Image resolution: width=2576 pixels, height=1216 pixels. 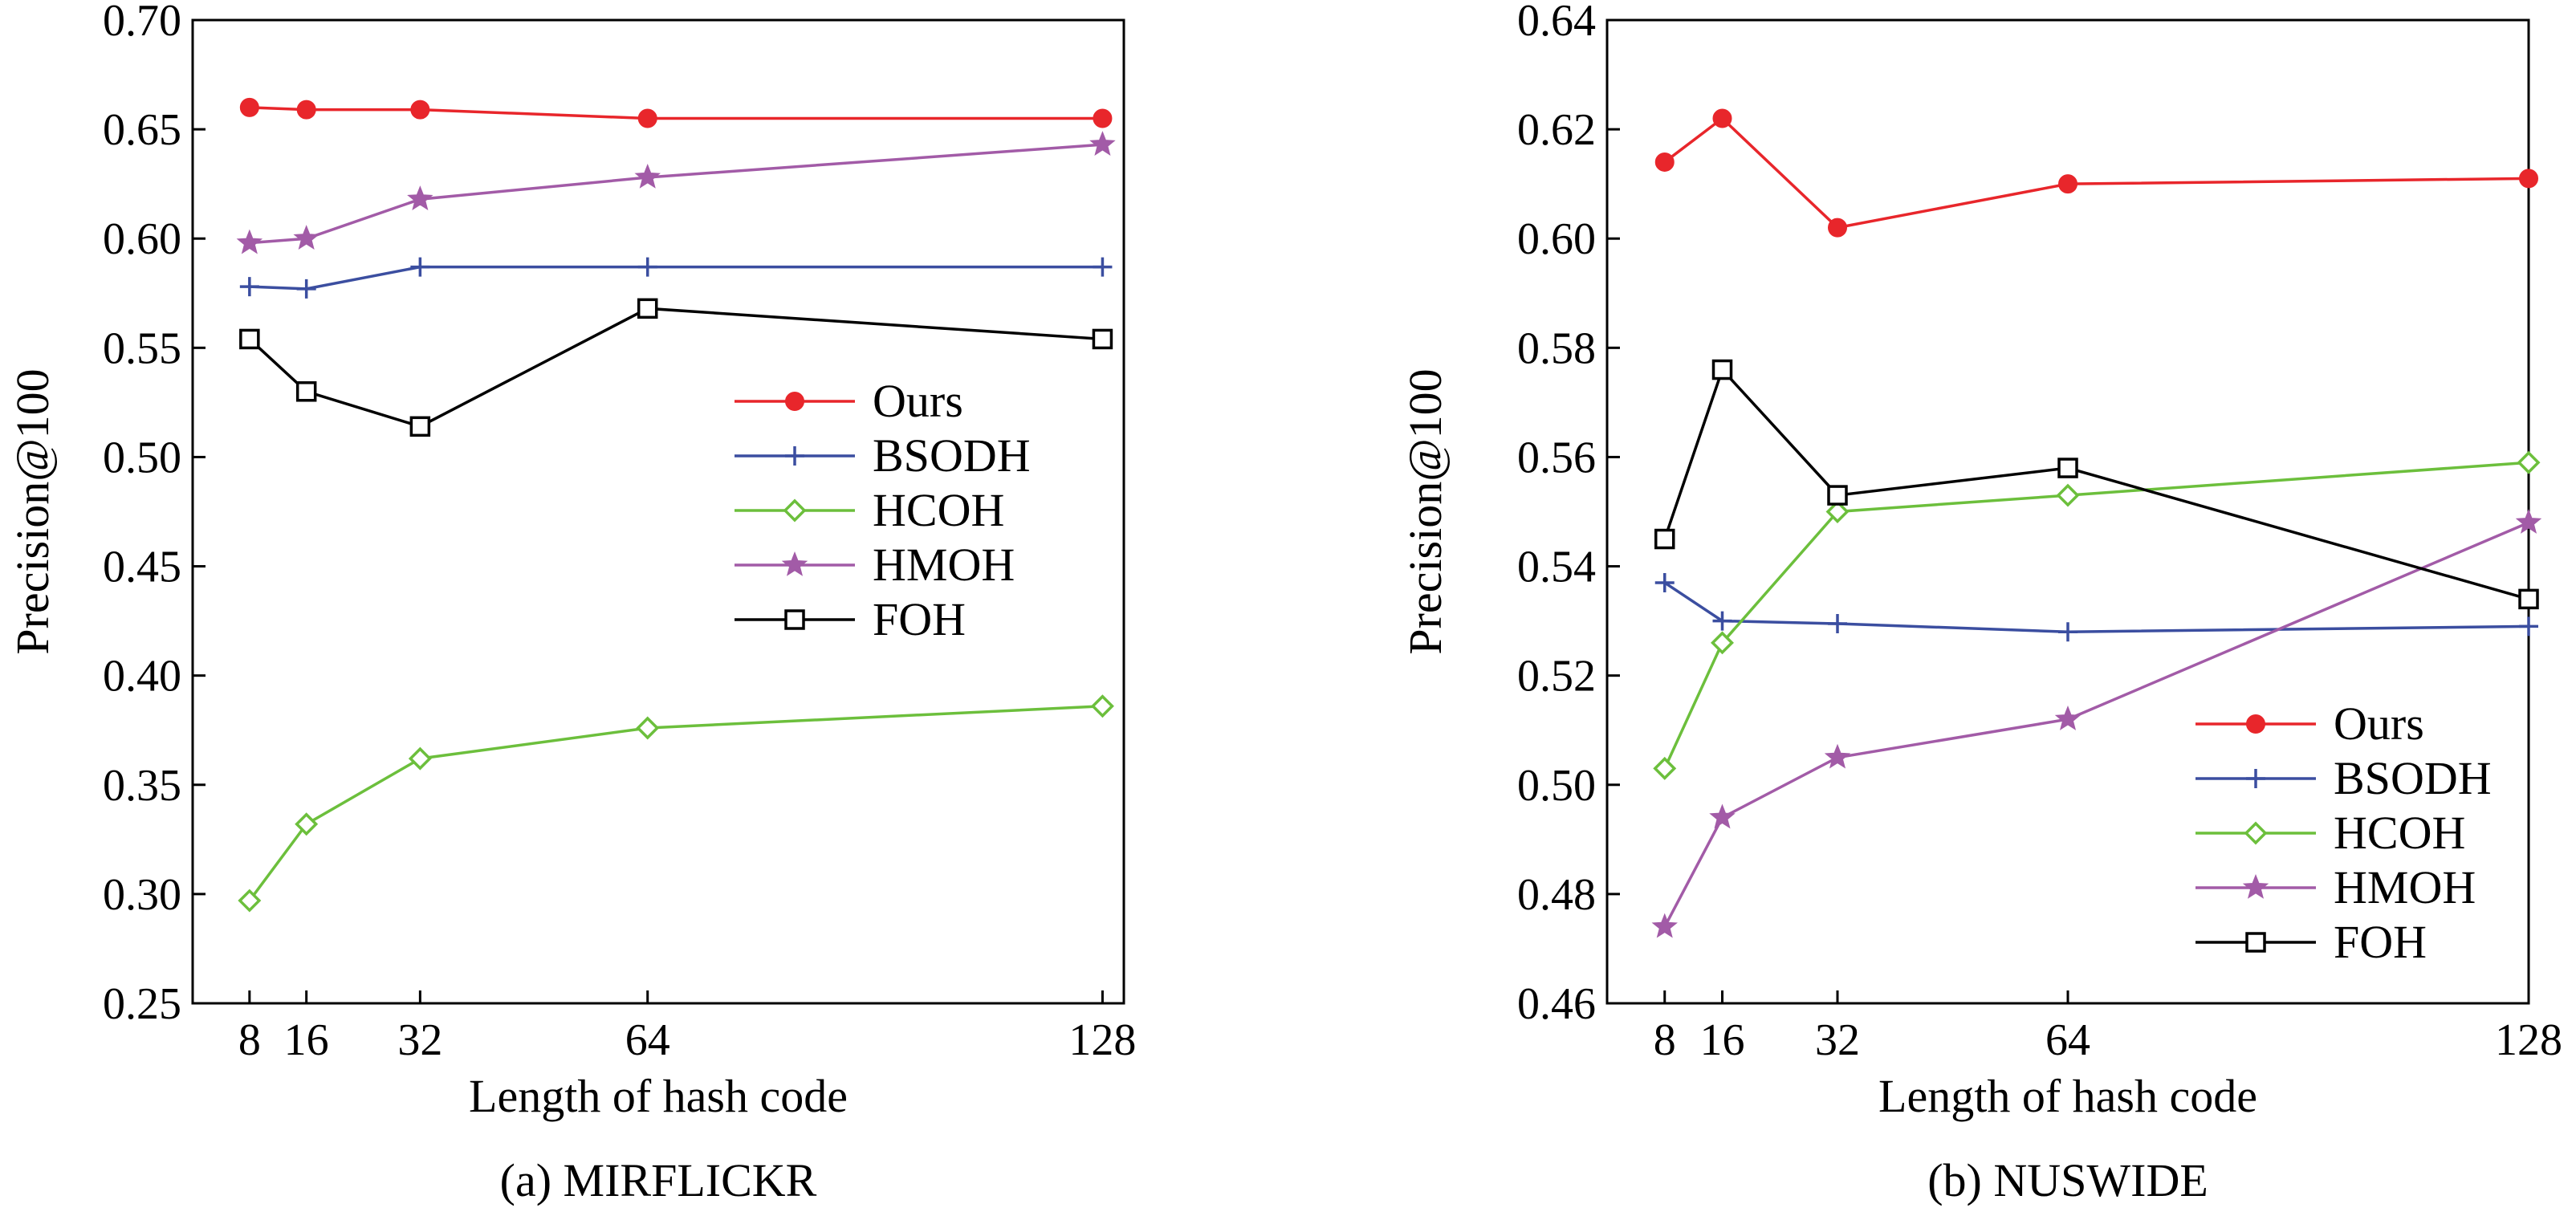 What do you see at coordinates (1556, 568) in the screenshot?
I see `y-tick-label: 0.54` at bounding box center [1556, 568].